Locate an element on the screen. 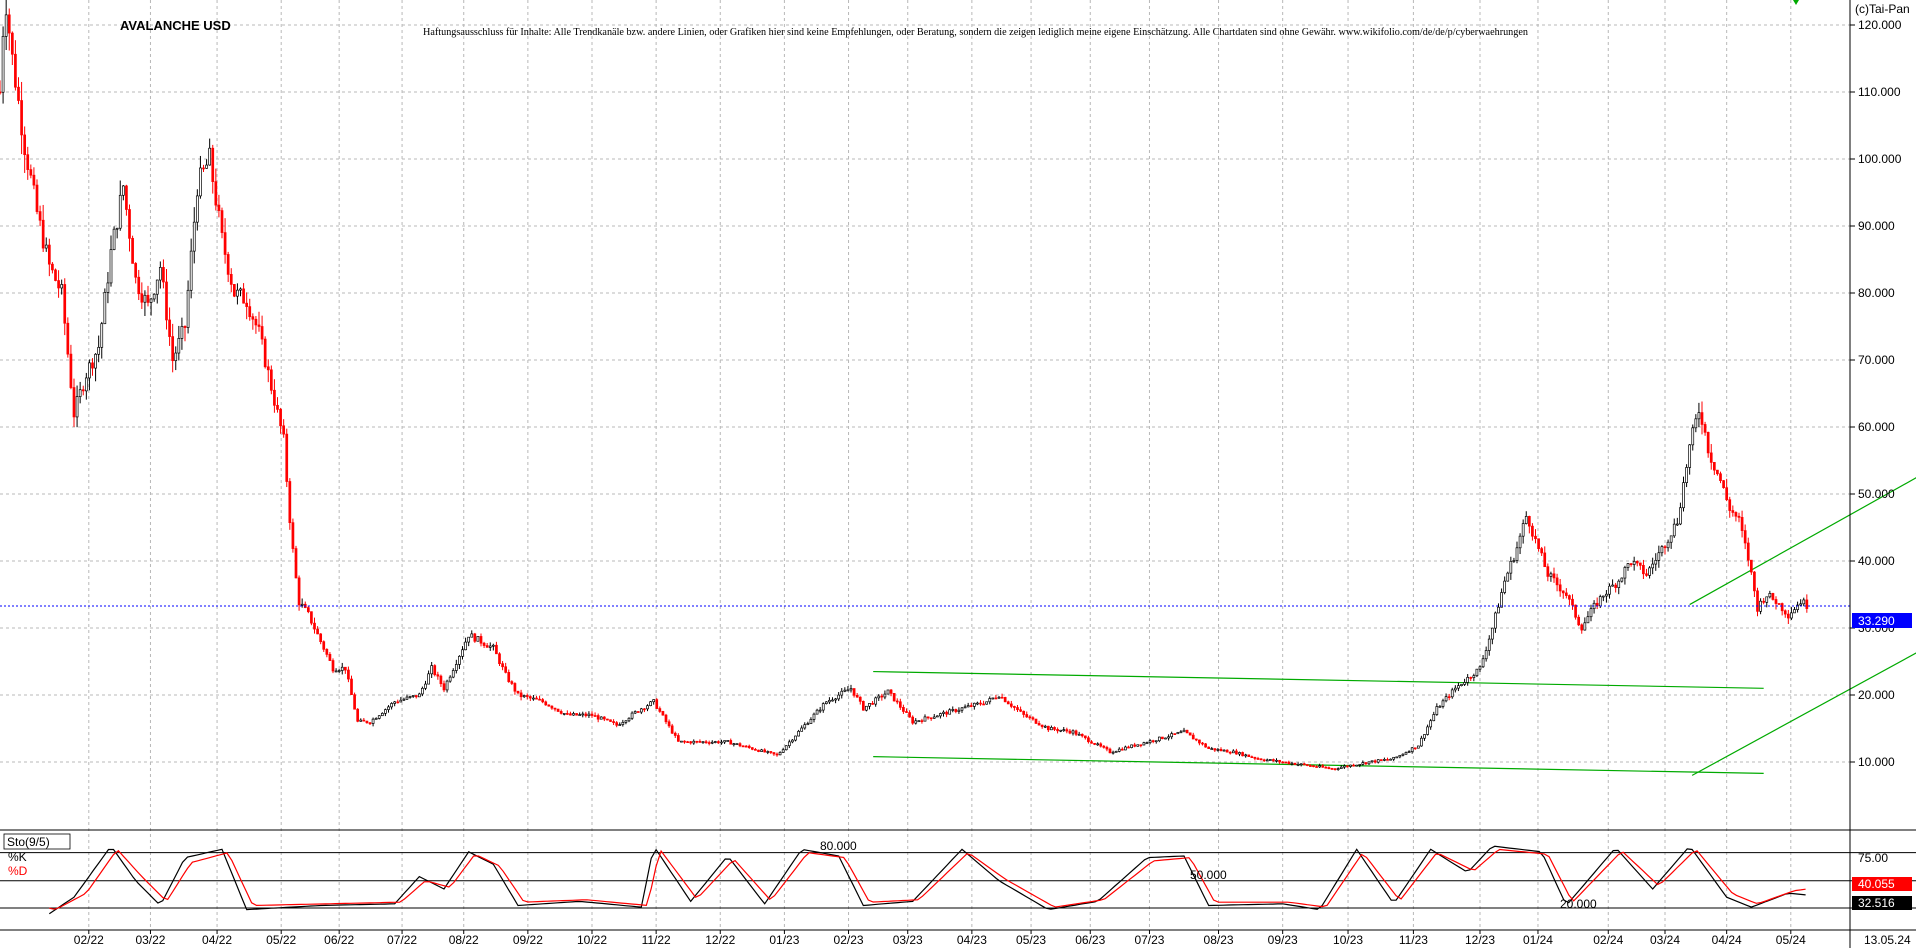  indicator-box is located at coordinates (37, 841).